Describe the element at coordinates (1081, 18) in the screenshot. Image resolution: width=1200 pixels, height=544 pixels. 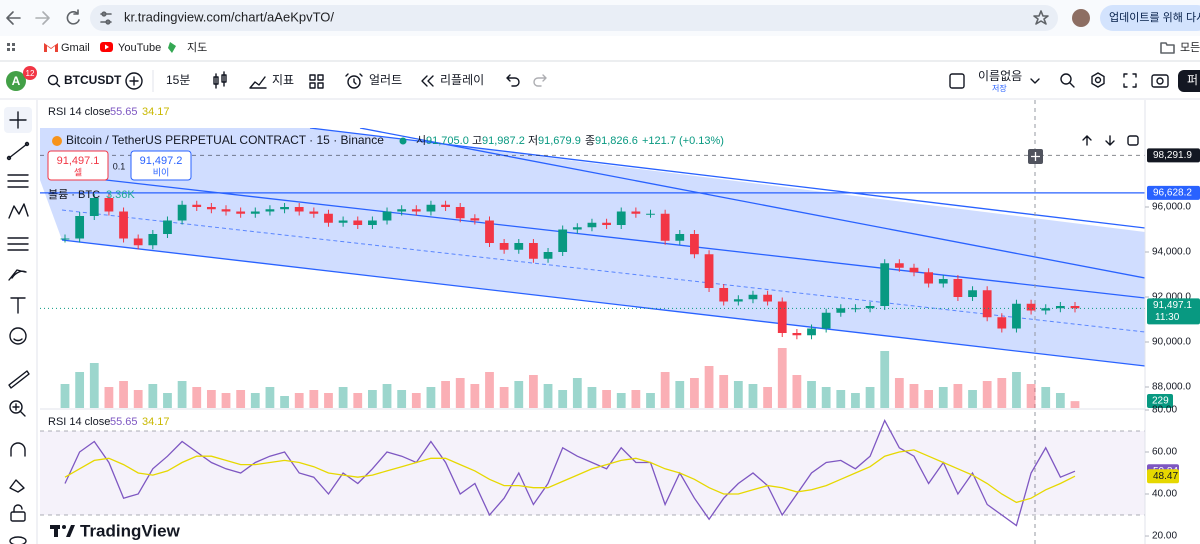
I see `profile-avatar` at that location.